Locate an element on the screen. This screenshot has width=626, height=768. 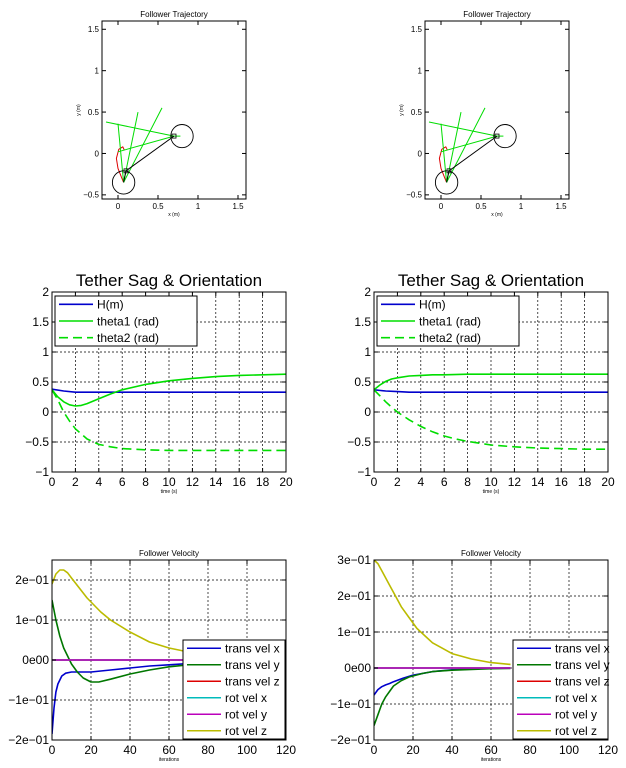
x-tick-label: 20 is located at coordinates (608, 482).